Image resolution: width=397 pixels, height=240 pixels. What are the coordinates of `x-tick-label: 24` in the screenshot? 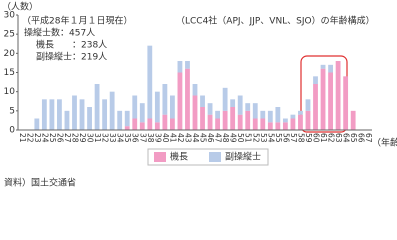 It's located at (44, 138).